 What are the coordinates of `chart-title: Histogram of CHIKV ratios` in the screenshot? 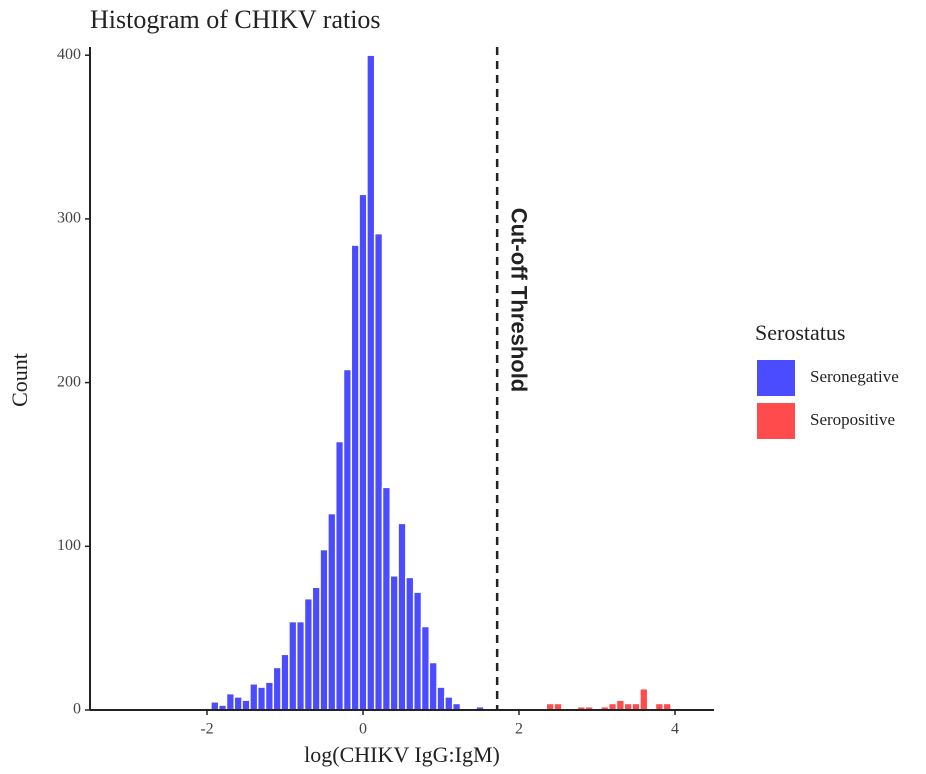 It's located at (235, 19).